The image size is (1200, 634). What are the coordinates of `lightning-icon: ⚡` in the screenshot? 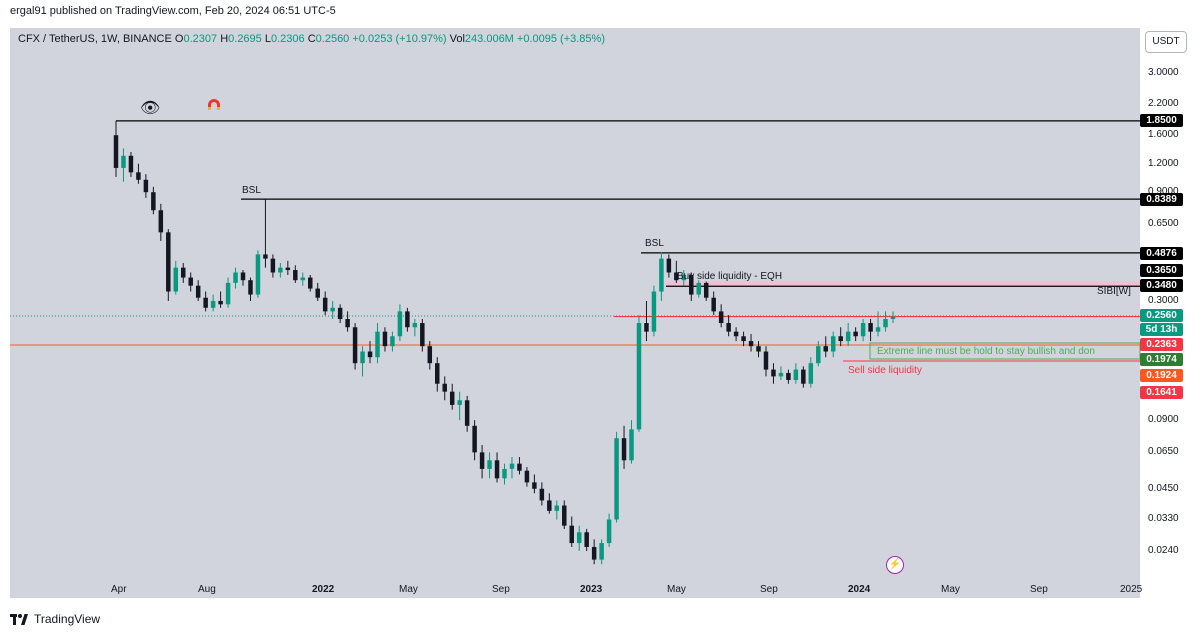 It's located at (895, 565).